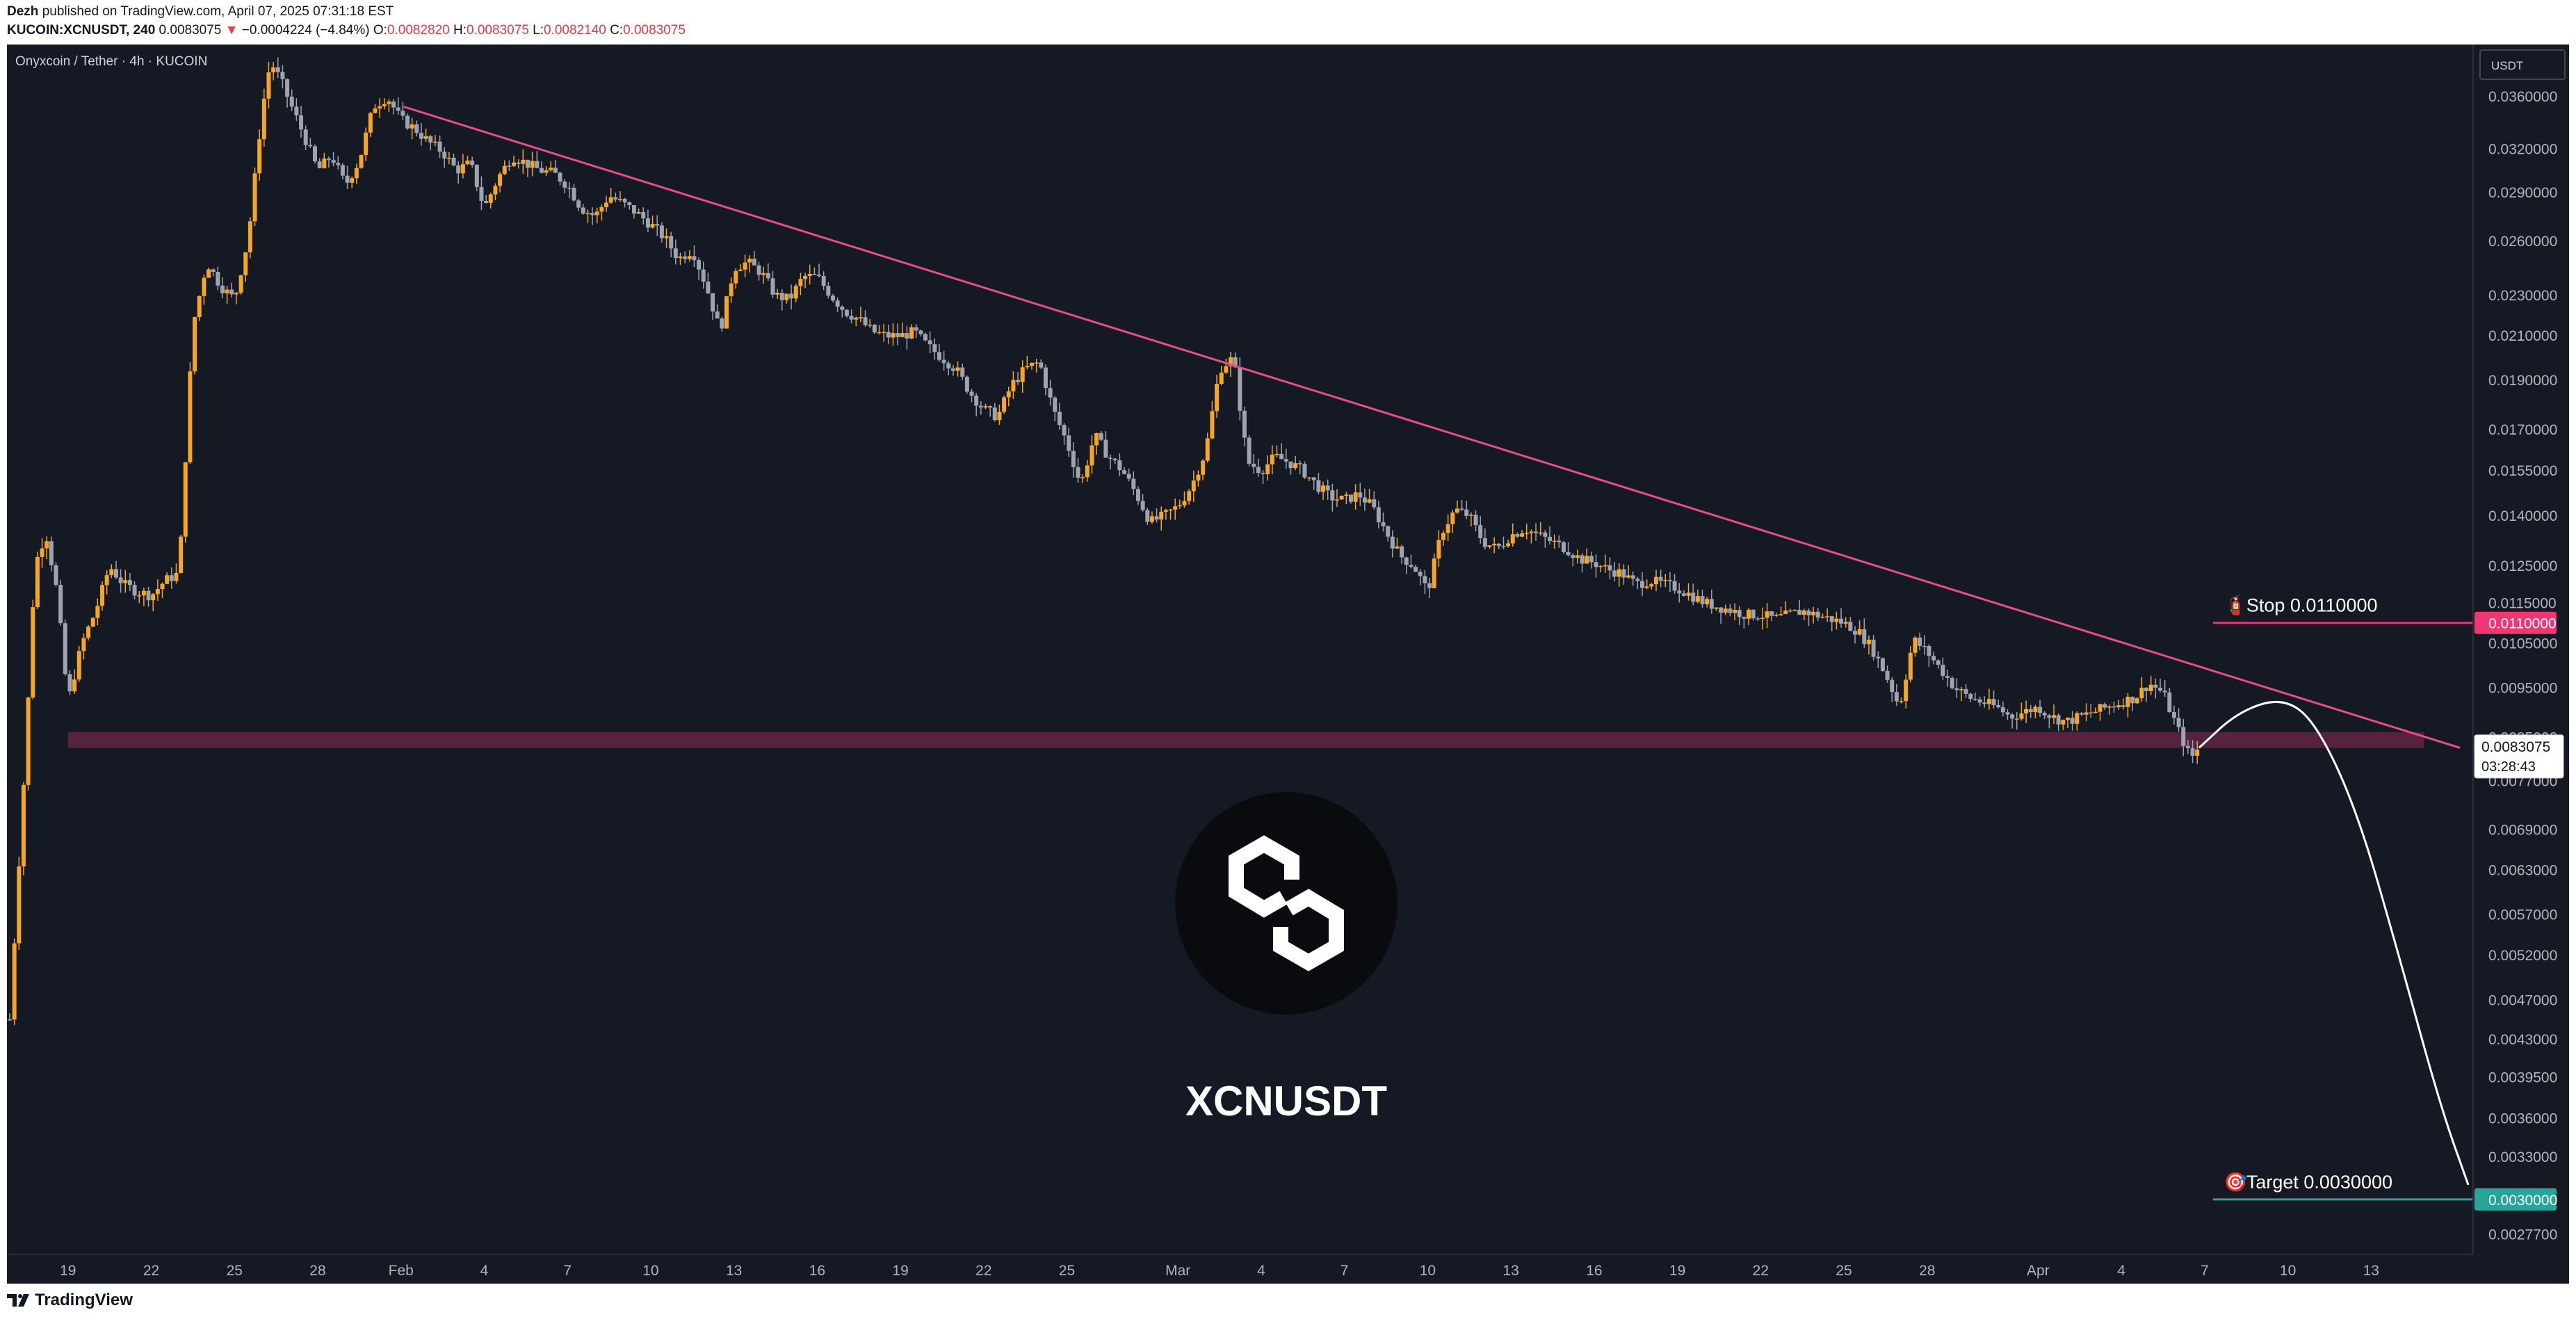 Image resolution: width=2576 pixels, height=1317 pixels. Describe the element at coordinates (2522, 97) in the screenshot. I see `price-tick-label: 0.0360000` at that location.